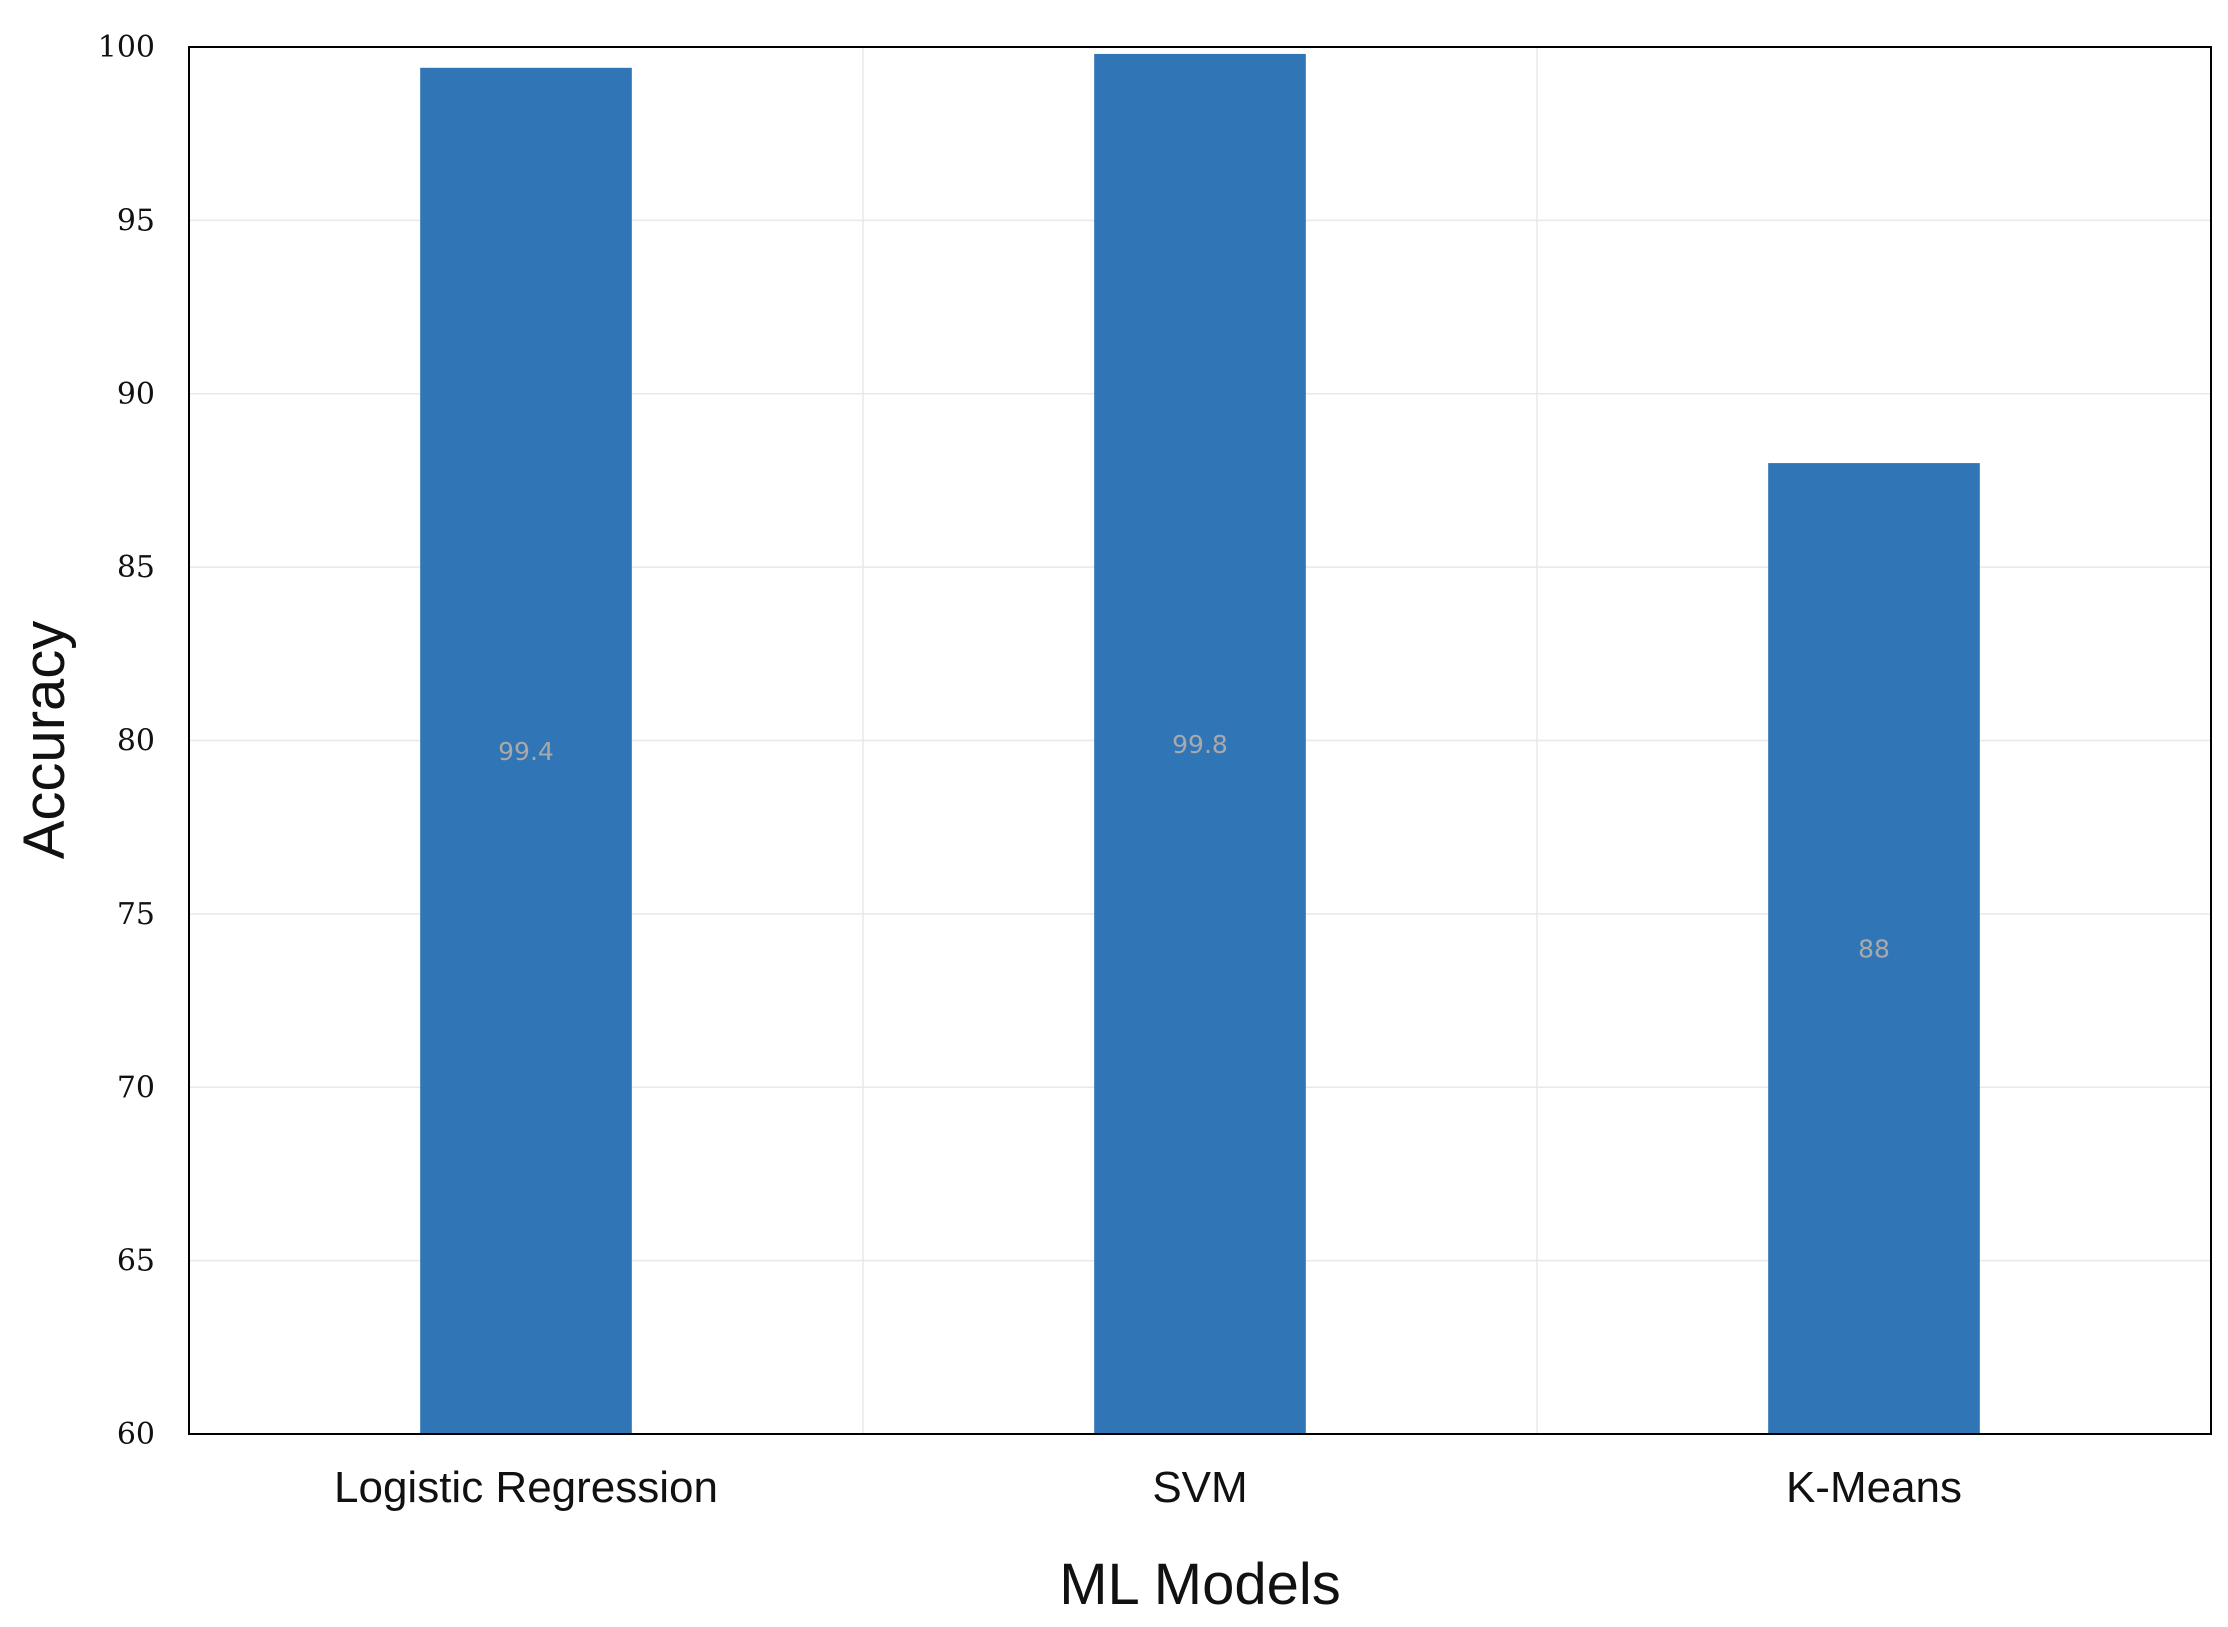 The height and width of the screenshot is (1627, 2228). Describe the element at coordinates (136, 1434) in the screenshot. I see `y-tick-label: 60` at that location.